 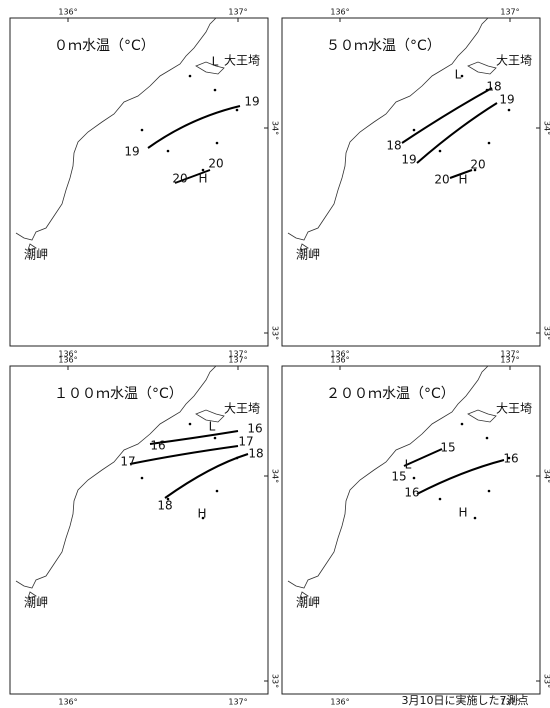 What do you see at coordinates (383, 46) in the screenshot?
I see `panel-title: ５０ｍ水温（°C）` at bounding box center [383, 46].